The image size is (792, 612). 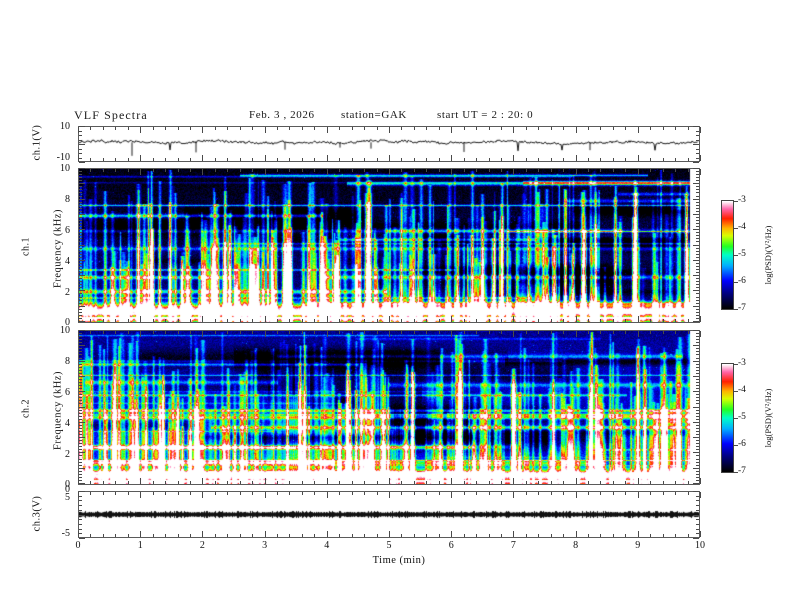 What do you see at coordinates (389, 514) in the screenshot?
I see `ch3-voltage-trace` at bounding box center [389, 514].